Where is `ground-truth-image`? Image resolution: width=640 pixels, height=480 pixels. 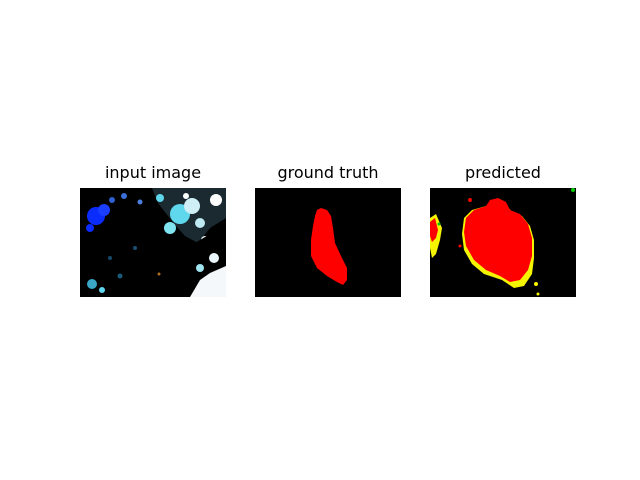 ground-truth-image is located at coordinates (328, 242).